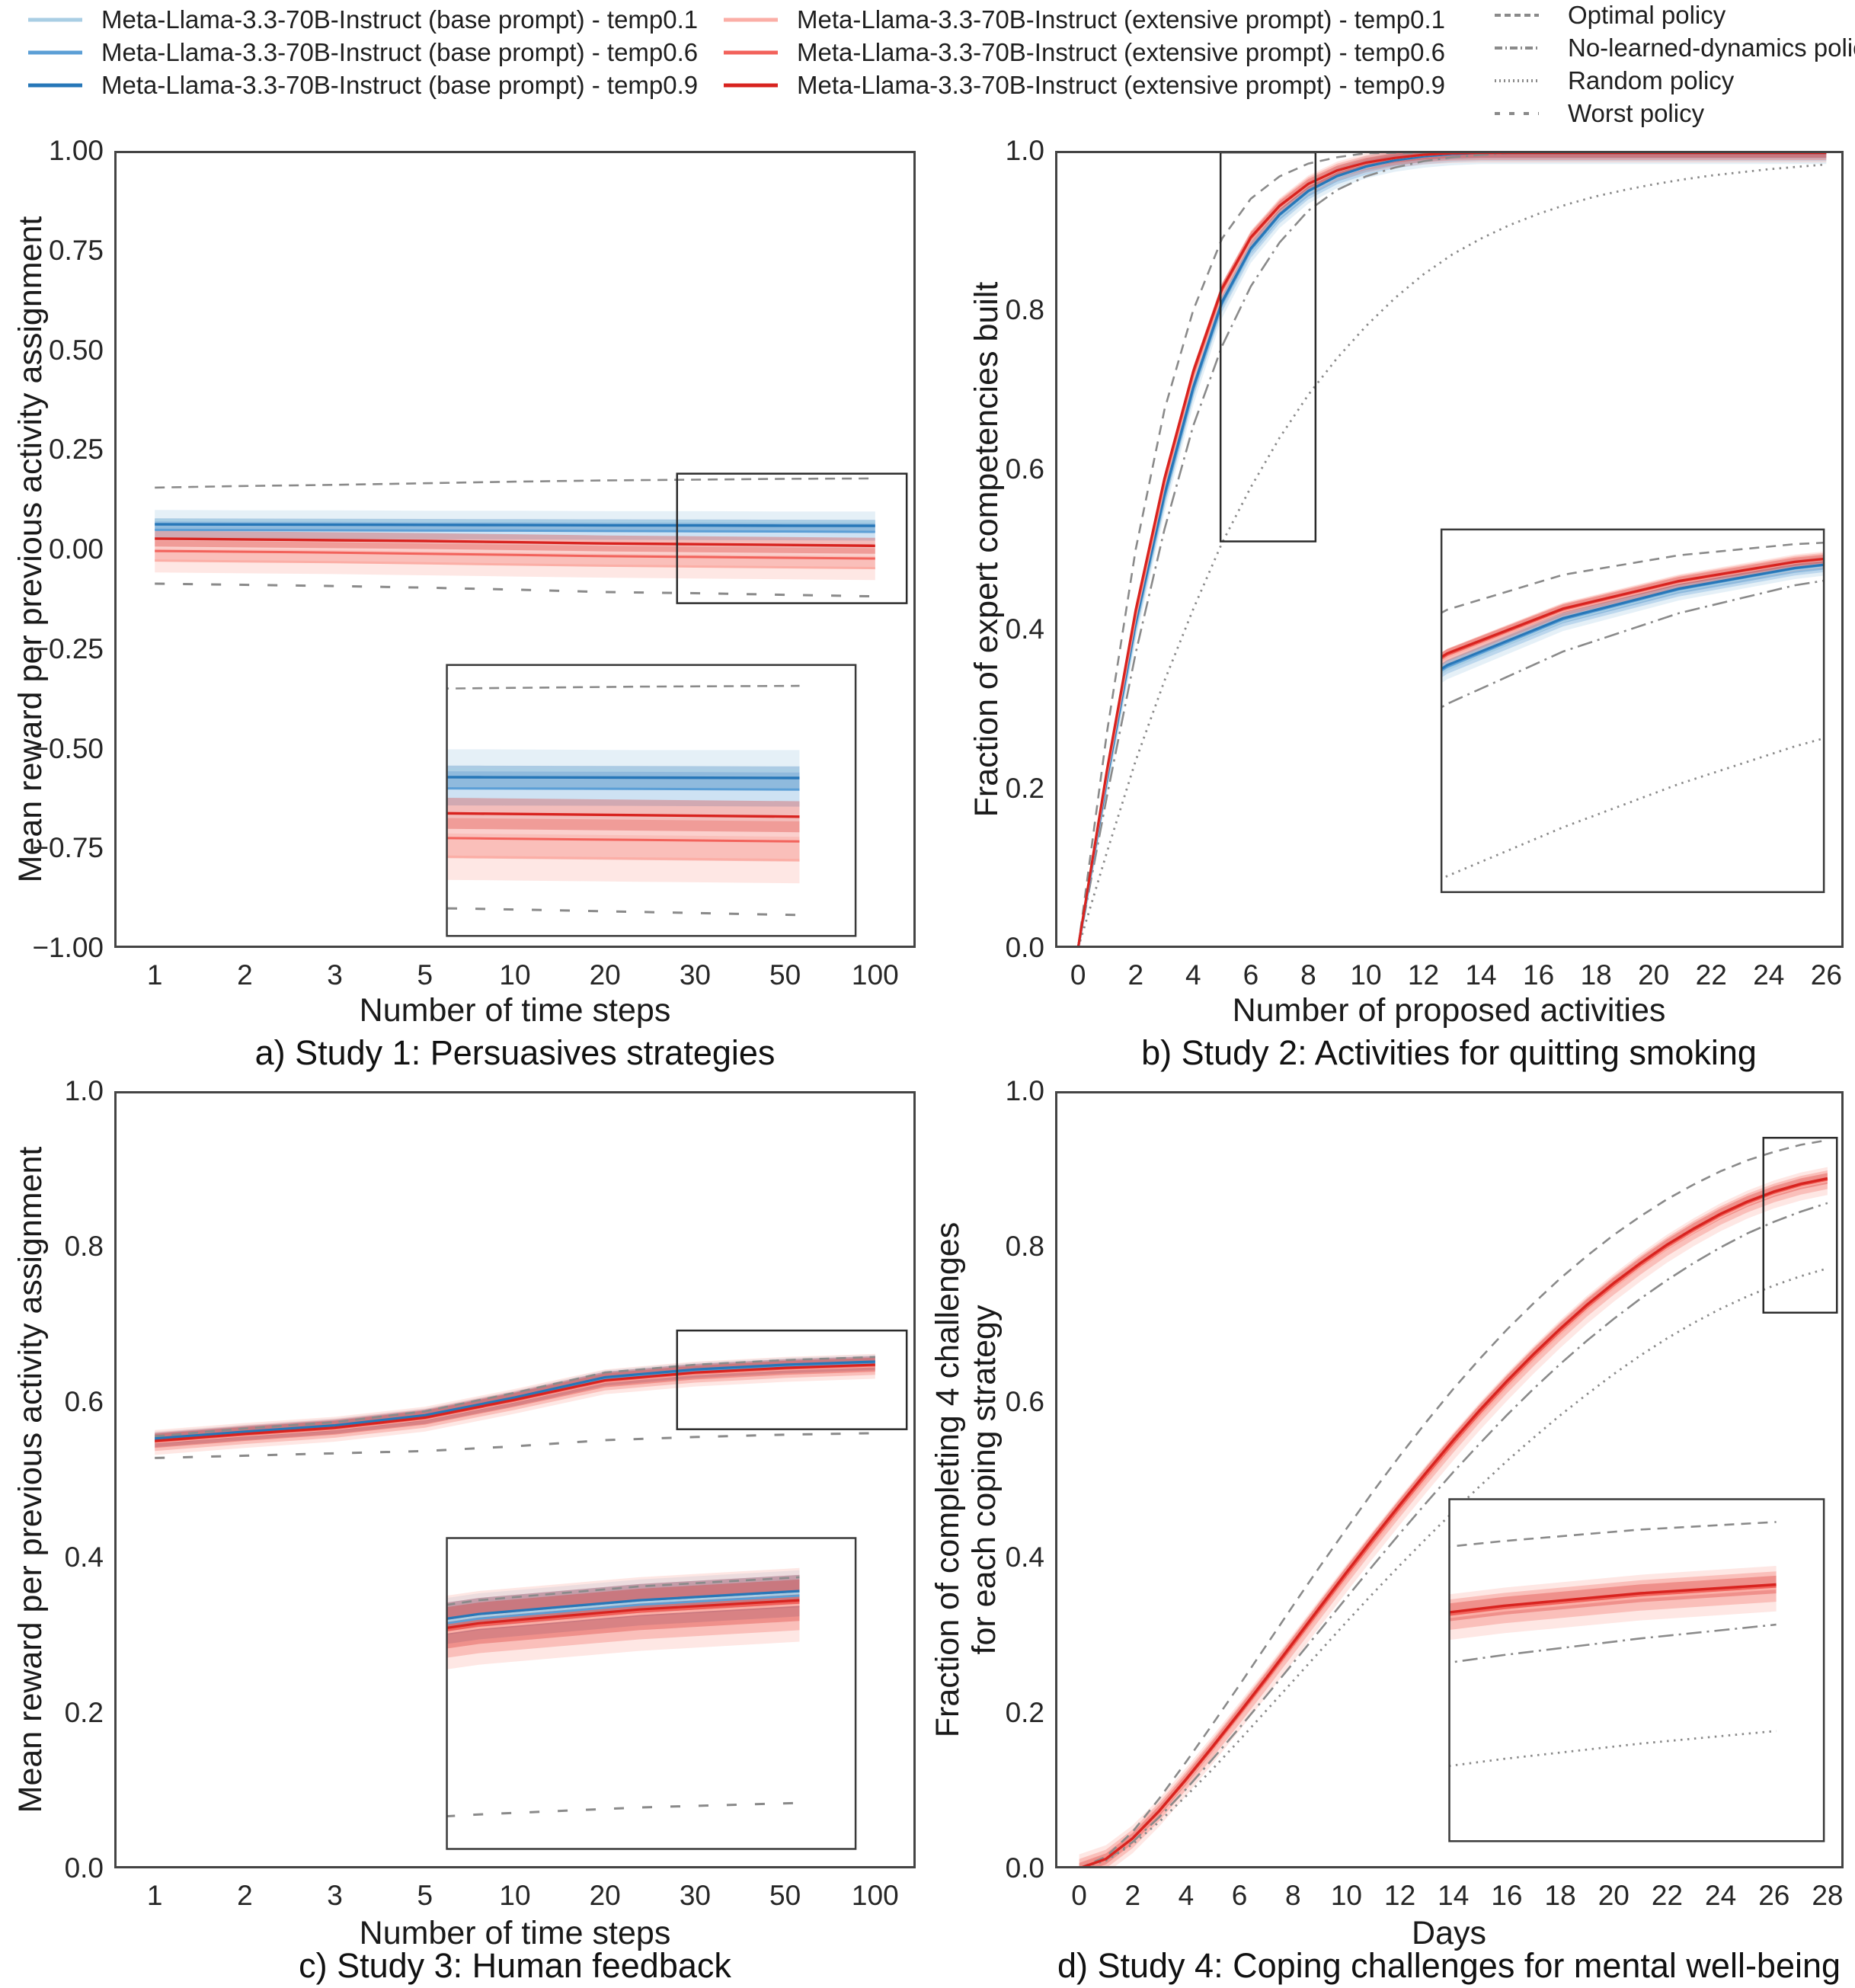  Describe the element at coordinates (76, 549) in the screenshot. I see `y-tick-label: 0.00` at that location.